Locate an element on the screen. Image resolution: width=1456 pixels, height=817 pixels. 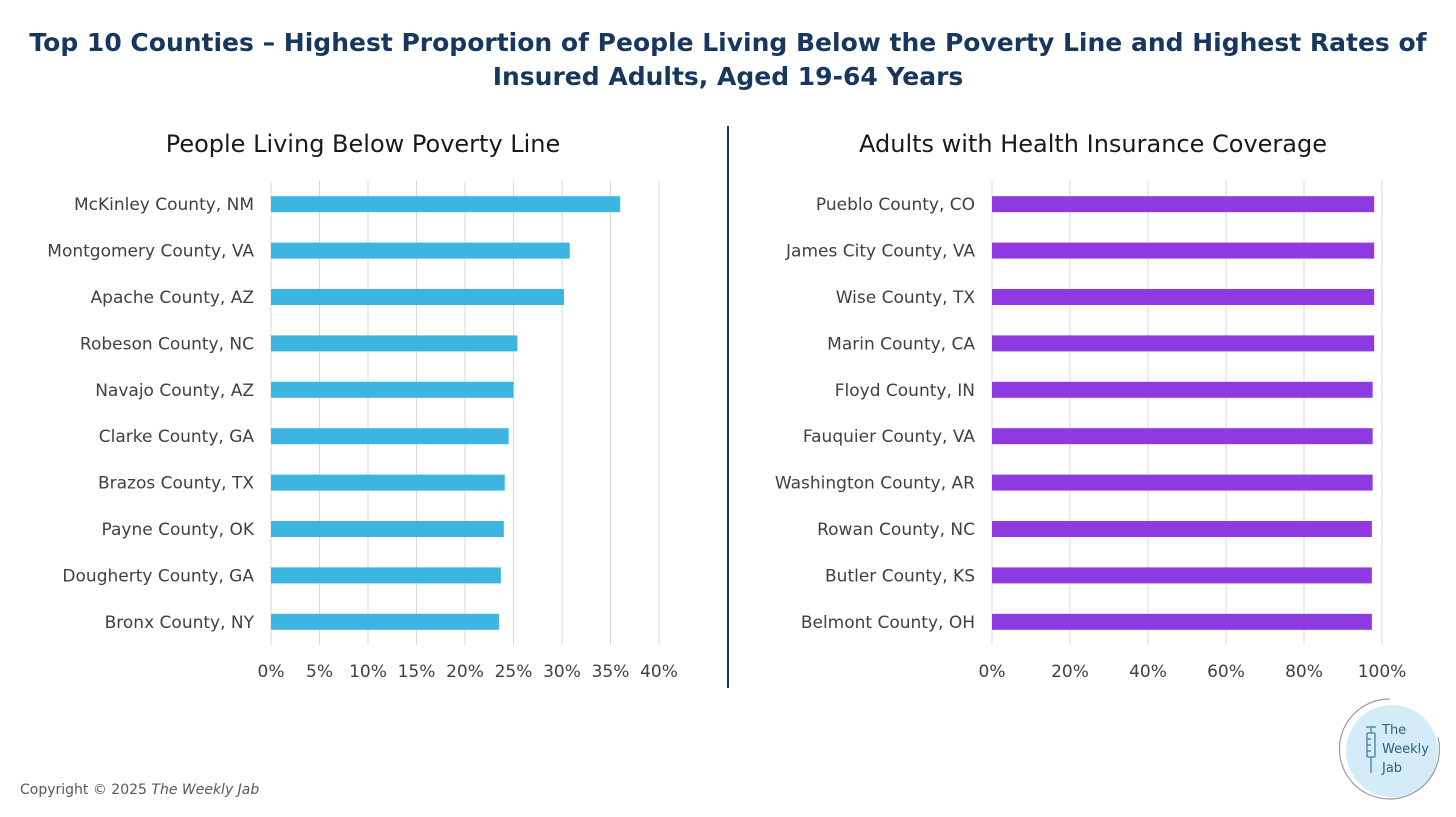
logo-circle is located at coordinates (1392, 751).